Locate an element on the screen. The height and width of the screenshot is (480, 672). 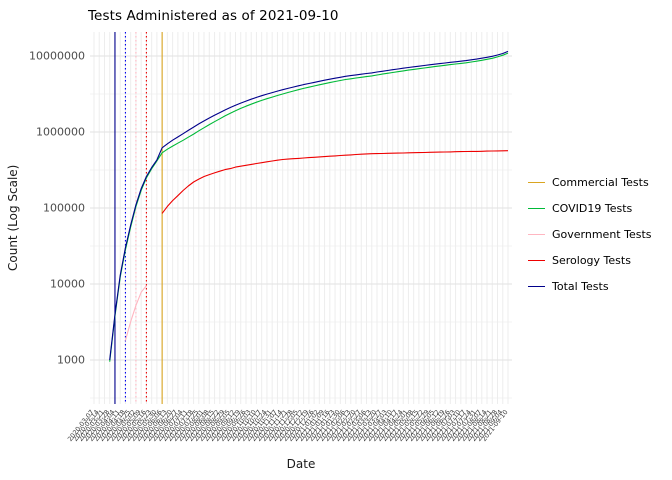
x-axis-title: Date is located at coordinates (301, 464).